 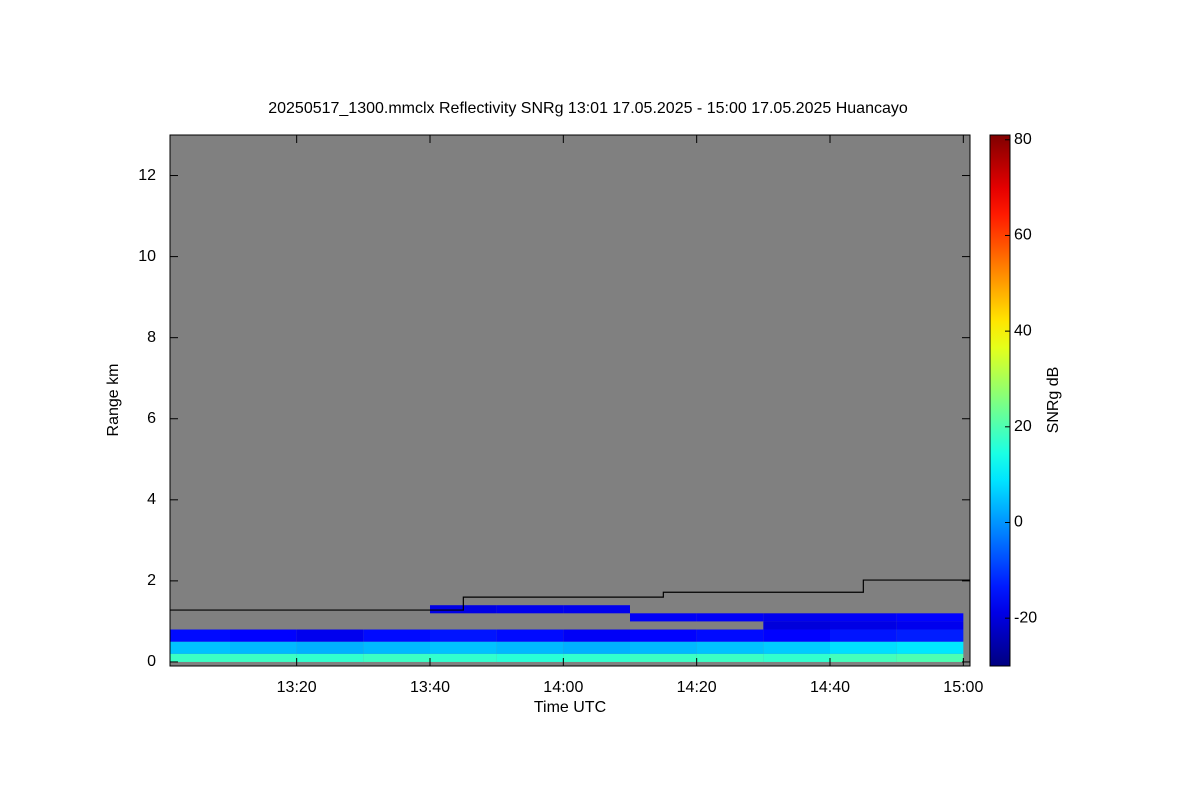 What do you see at coordinates (963, 687) in the screenshot?
I see `x-tick-label: 15:00` at bounding box center [963, 687].